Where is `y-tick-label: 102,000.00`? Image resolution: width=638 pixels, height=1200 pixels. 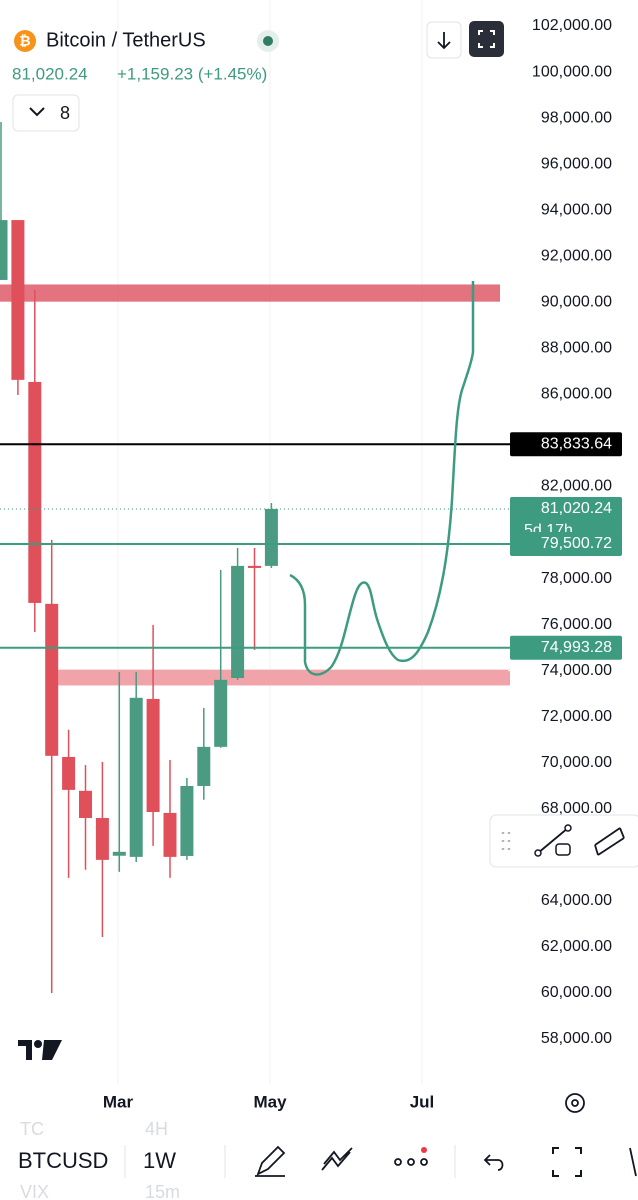
y-tick-label: 102,000.00 is located at coordinates (572, 25).